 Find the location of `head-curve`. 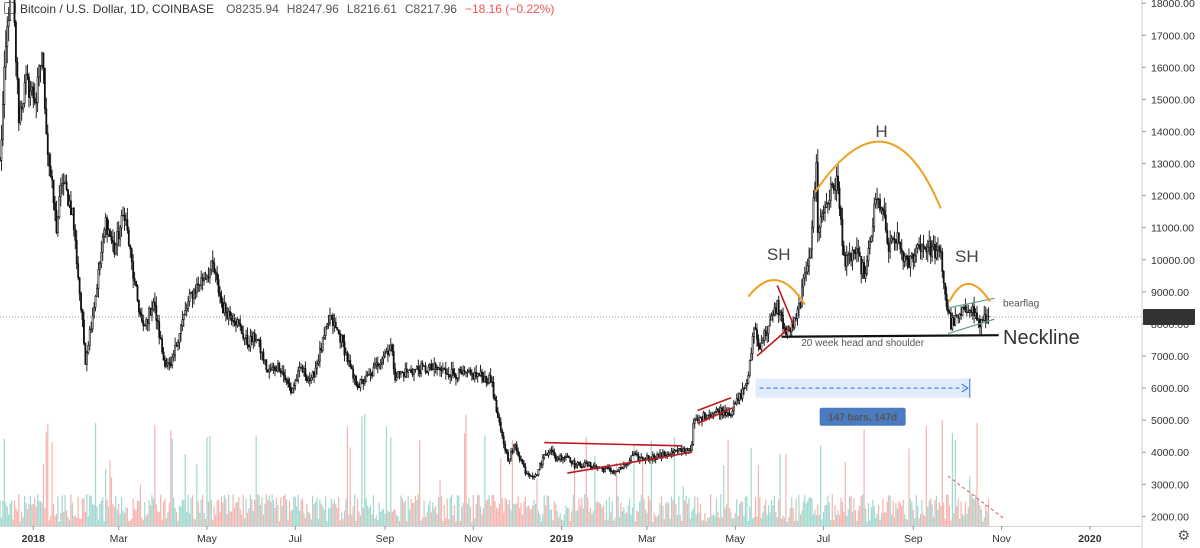

head-curve is located at coordinates (878, 174).